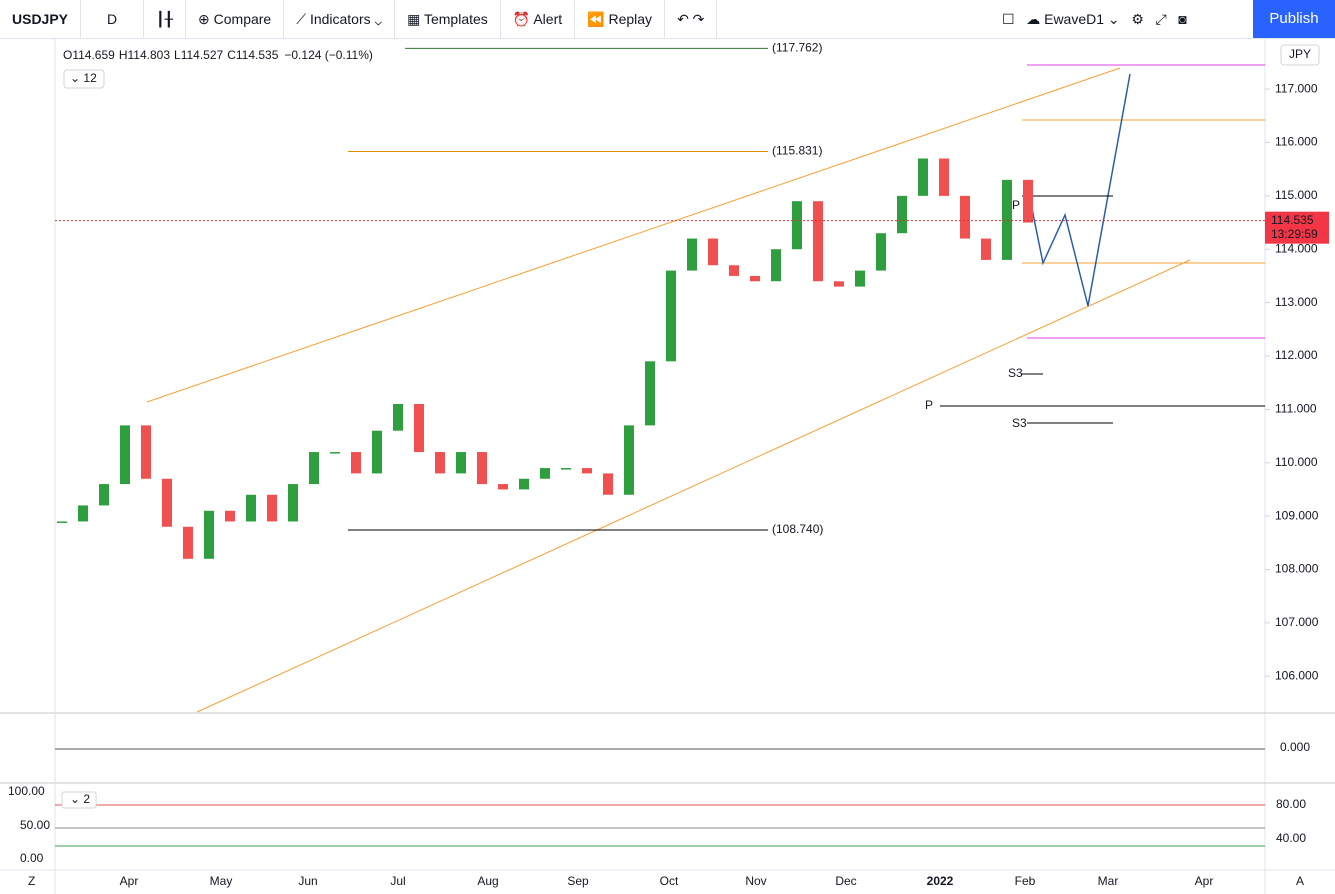 The image size is (1335, 894). What do you see at coordinates (940, 881) in the screenshot?
I see `x-tick-label: 2022` at bounding box center [940, 881].